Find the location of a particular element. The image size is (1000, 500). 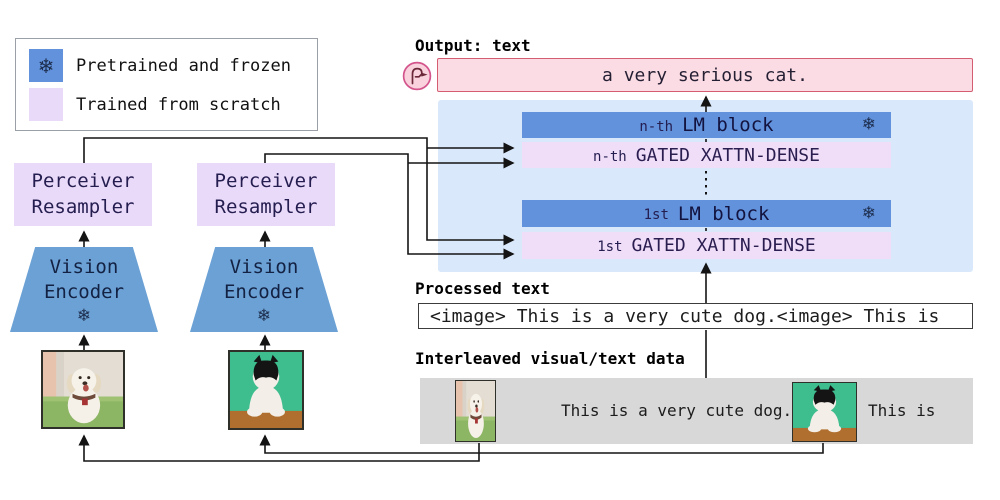

interleaved-text-1: This is a very cute dog. is located at coordinates (677, 410).